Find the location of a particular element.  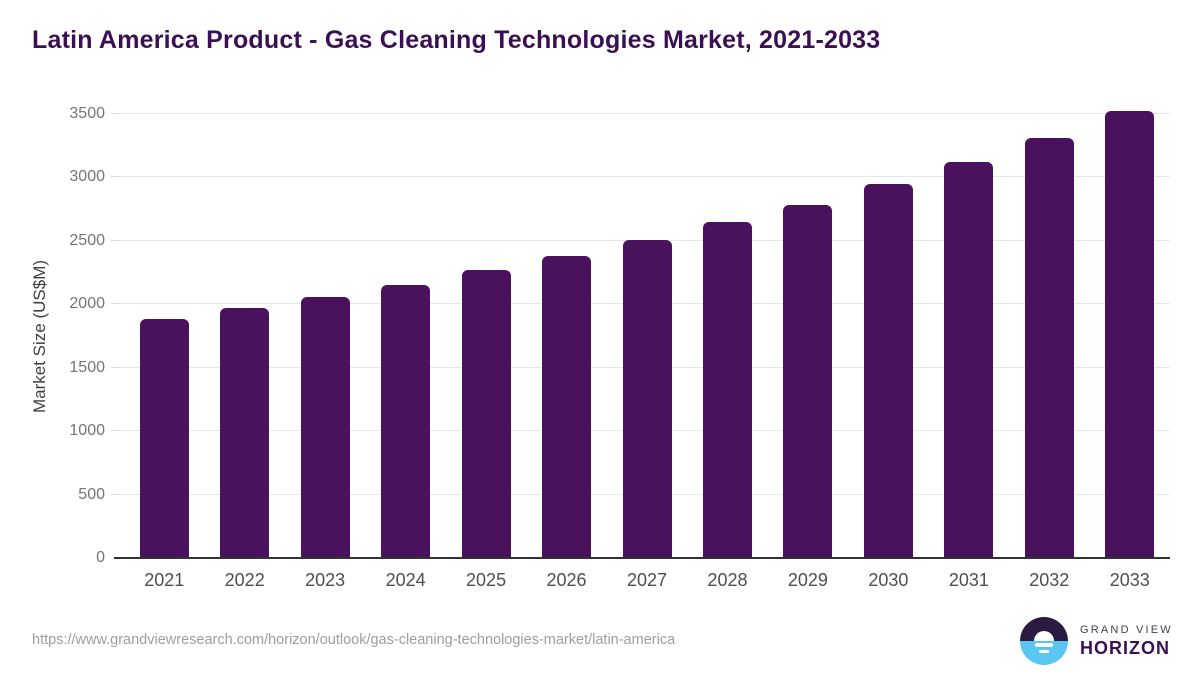

y-tick-label-3500: 3500 is located at coordinates (87, 113).